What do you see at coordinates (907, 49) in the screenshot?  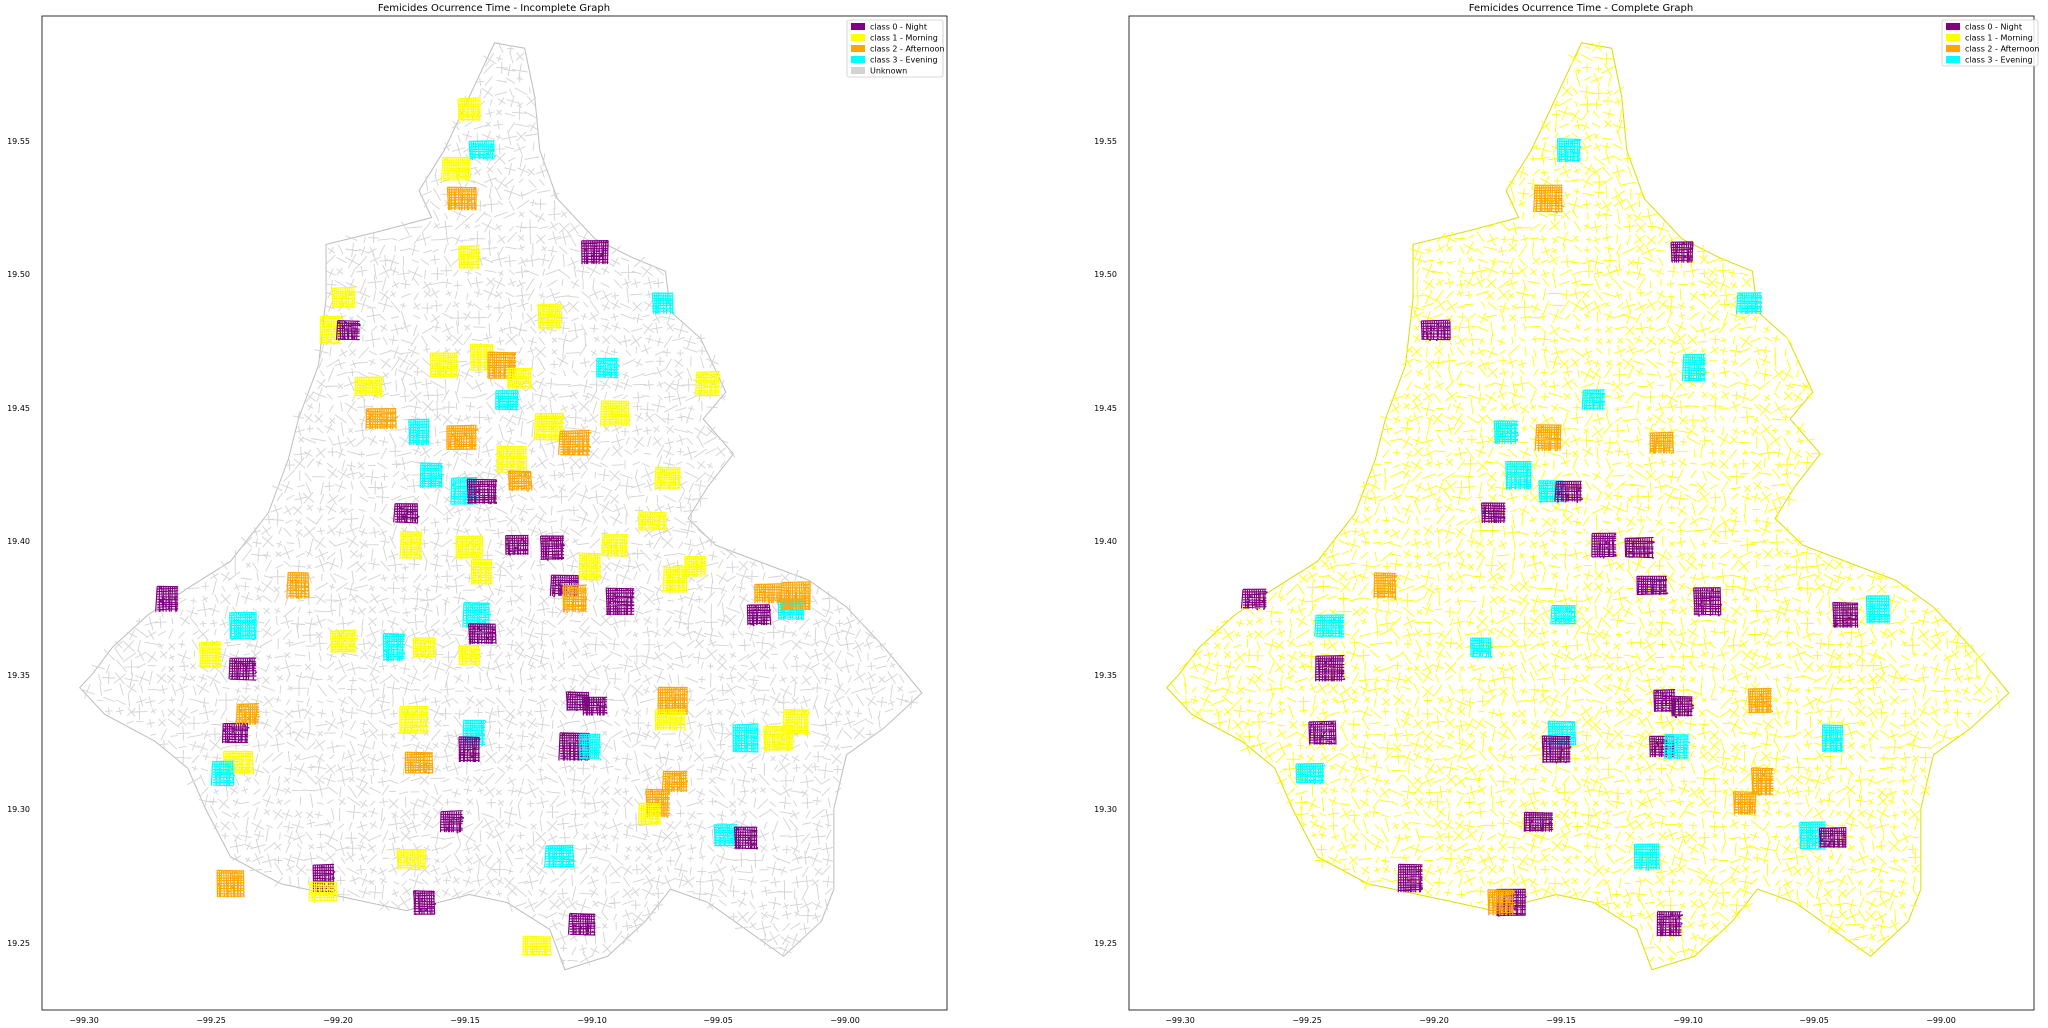 I see `legend-label: class 2 - Afternoon` at bounding box center [907, 49].